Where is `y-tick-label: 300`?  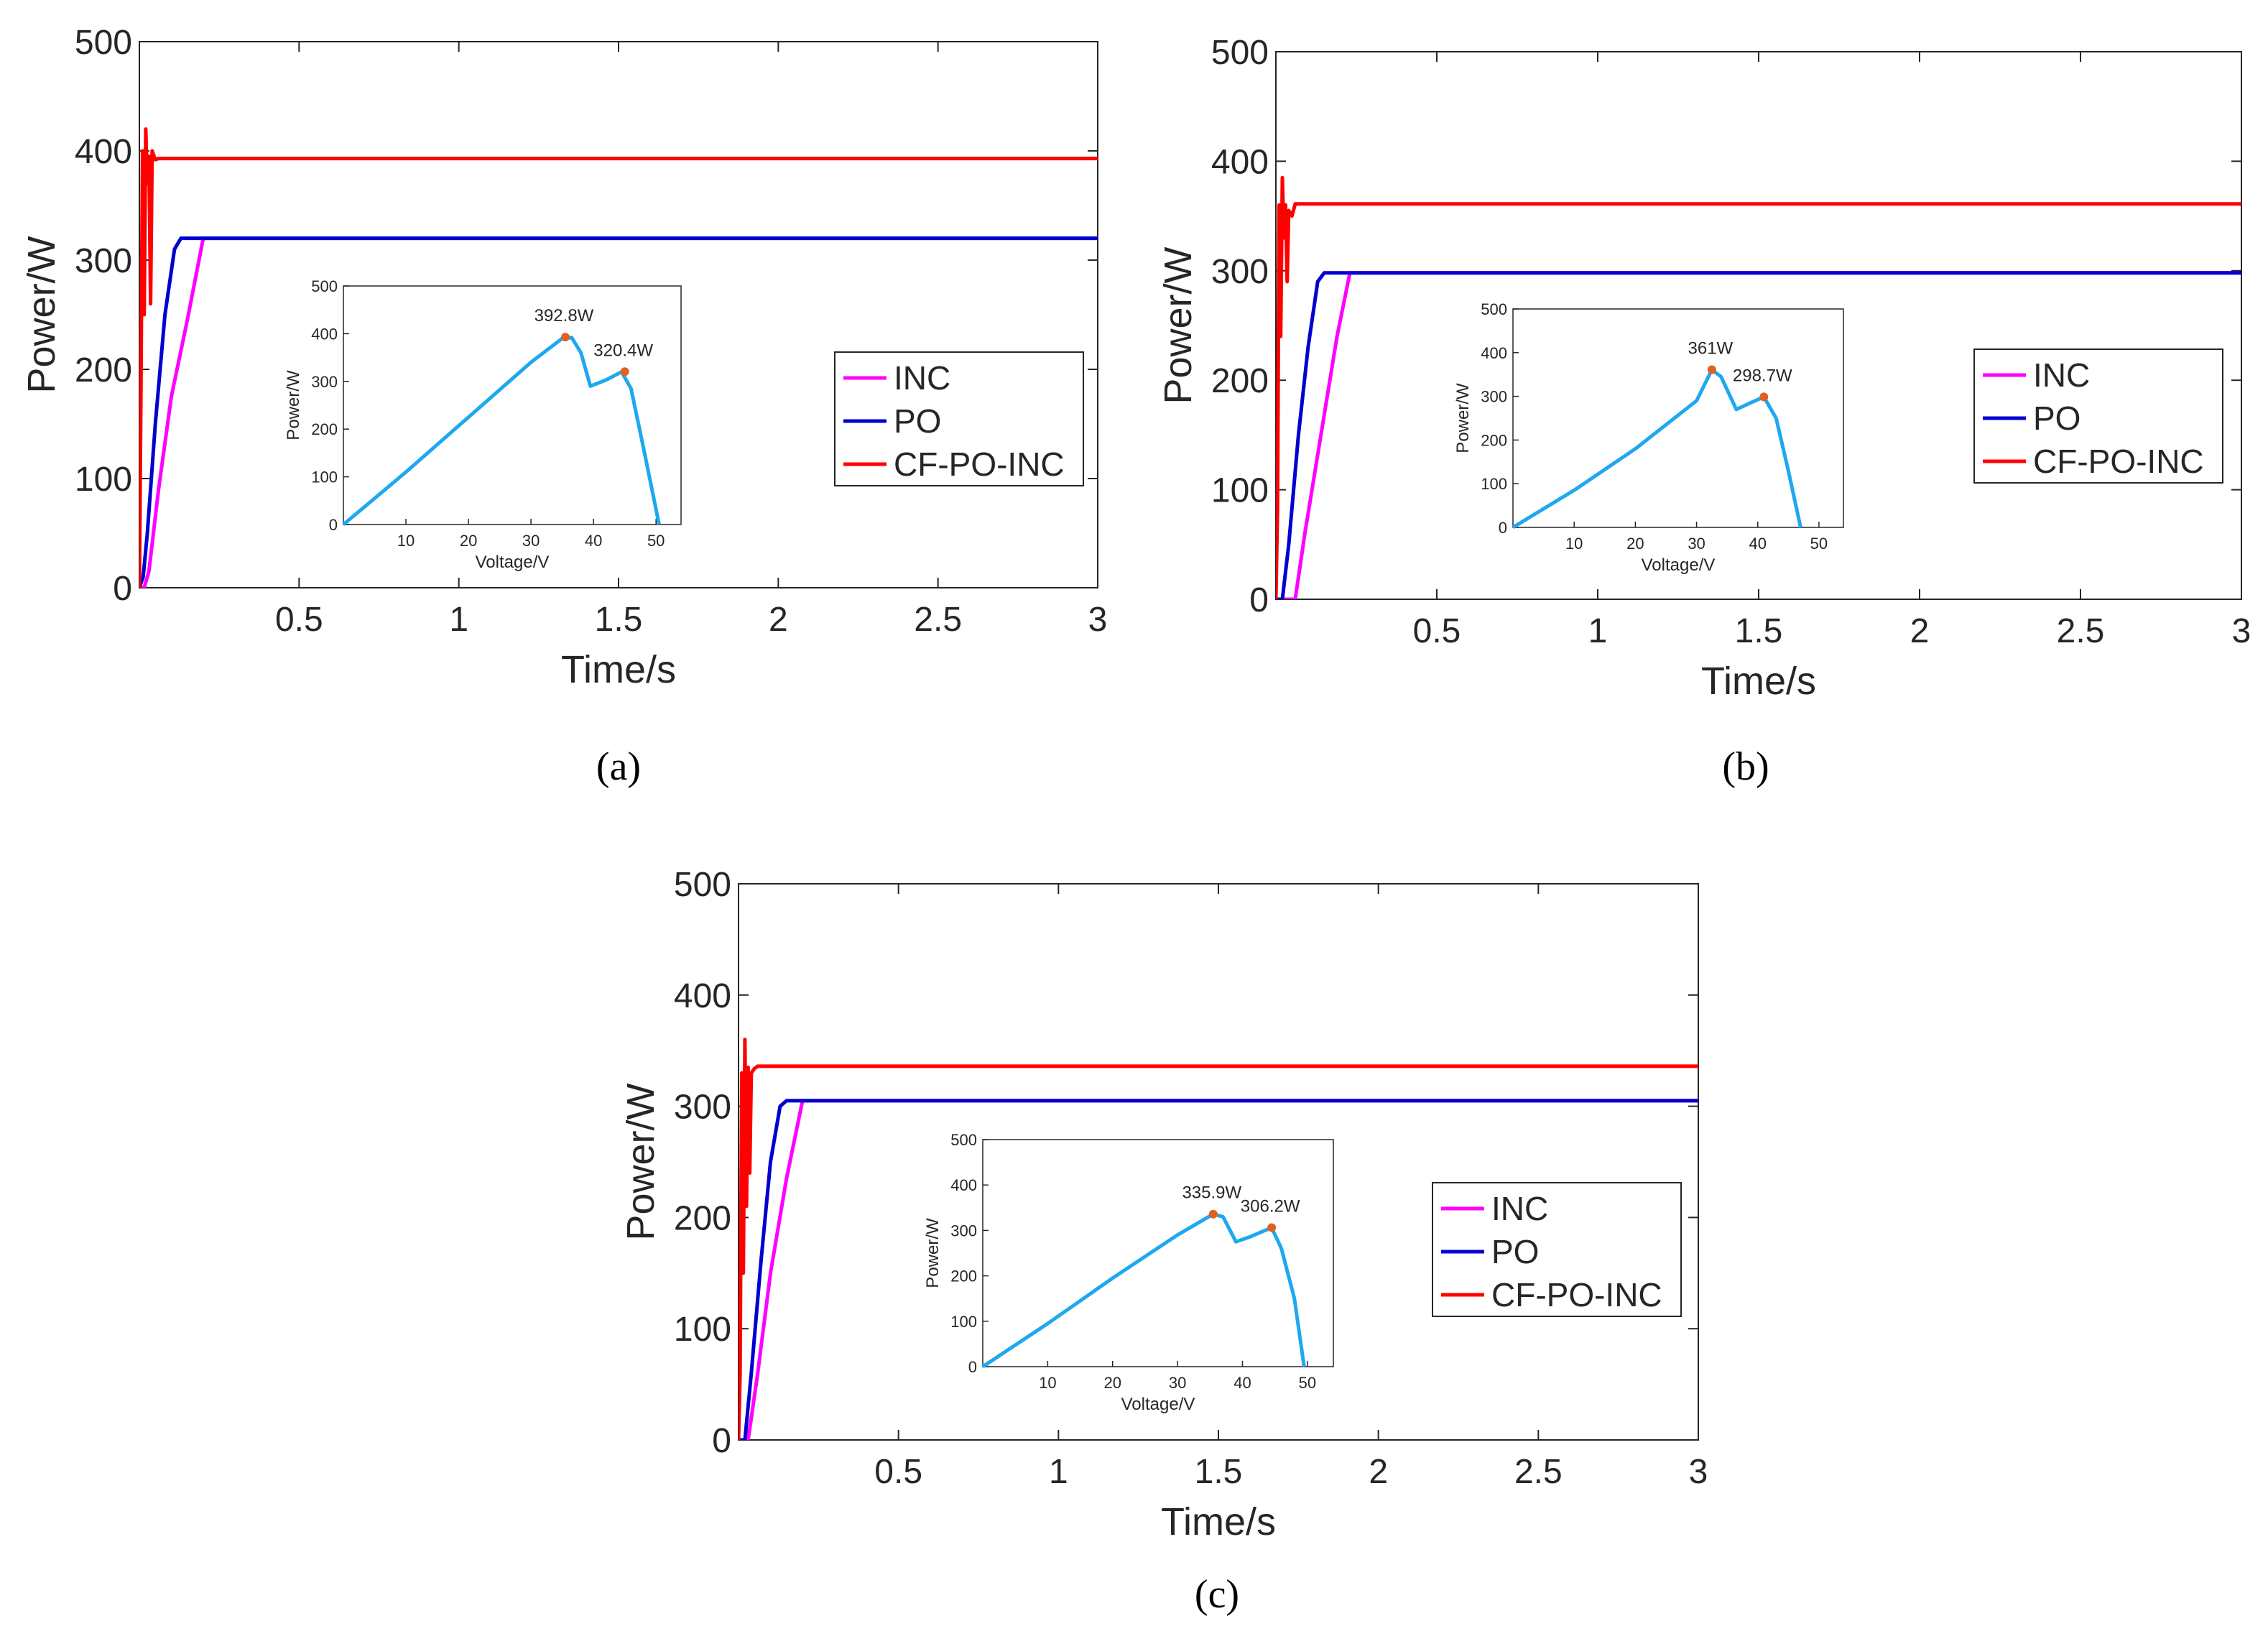
y-tick-label: 300 is located at coordinates (103, 261).